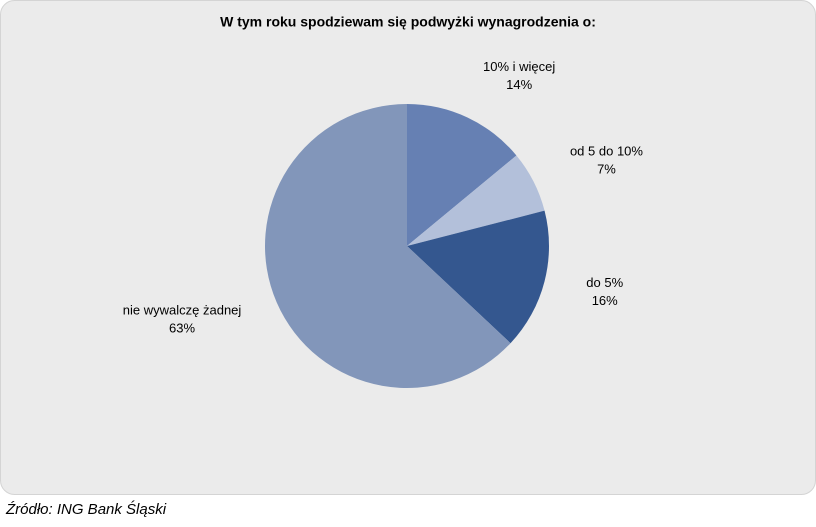  Describe the element at coordinates (605, 300) in the screenshot. I see `slice-value-label: 16%` at that location.